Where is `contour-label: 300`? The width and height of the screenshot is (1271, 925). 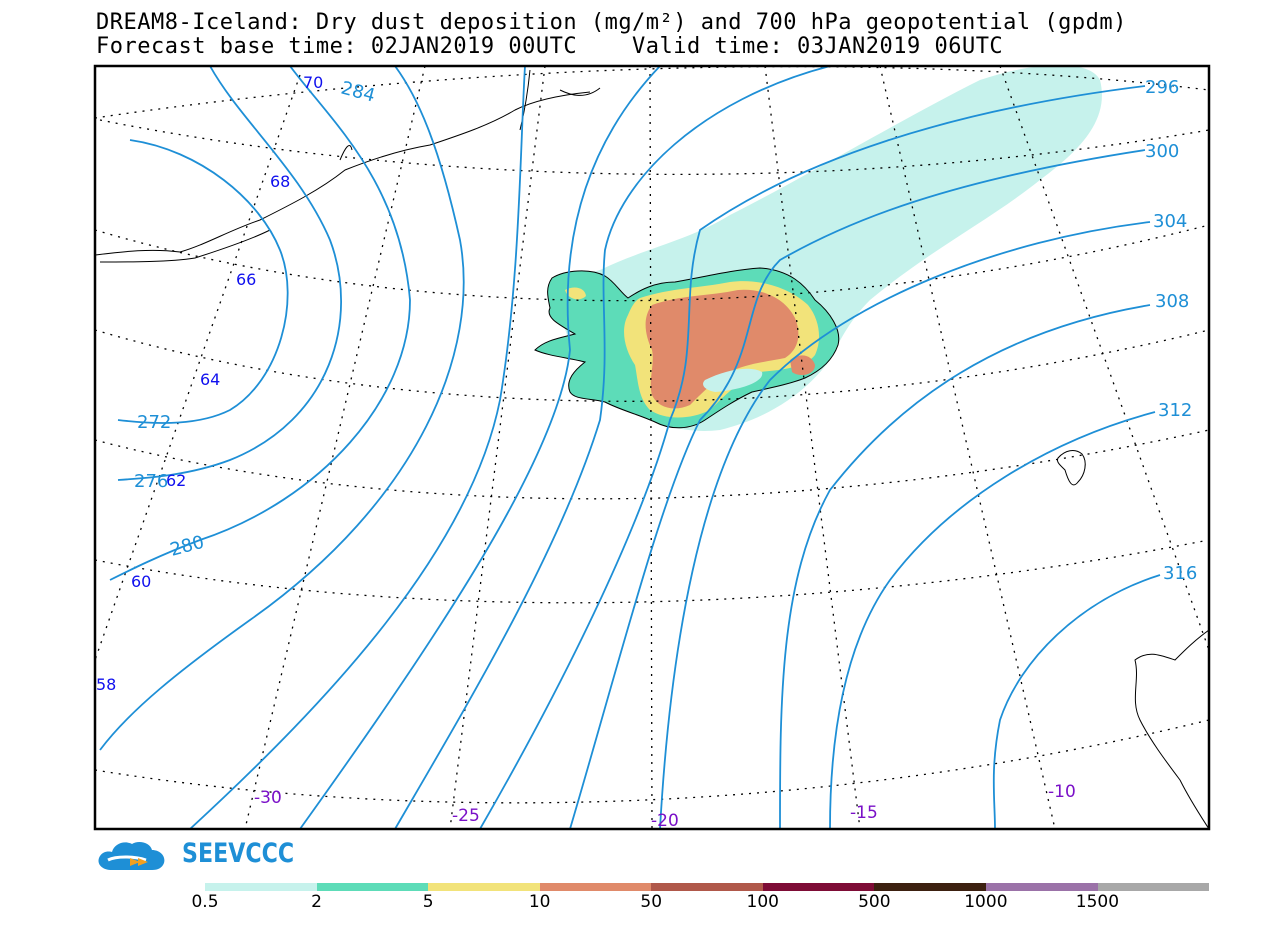
contour-label: 300 is located at coordinates (1162, 151).